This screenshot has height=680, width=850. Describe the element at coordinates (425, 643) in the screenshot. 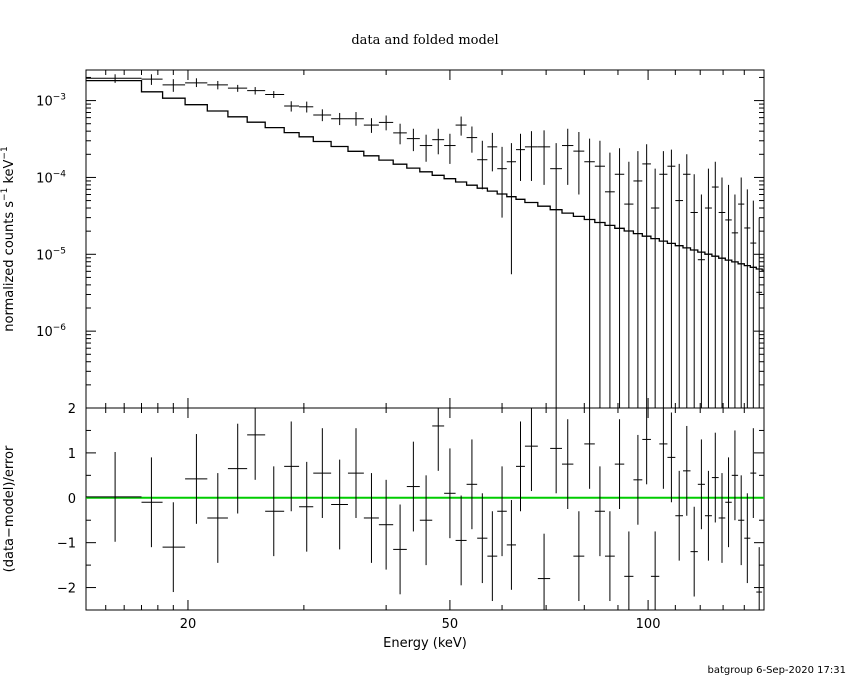

I see `x-axis-label: Energy (keV)` at that location.